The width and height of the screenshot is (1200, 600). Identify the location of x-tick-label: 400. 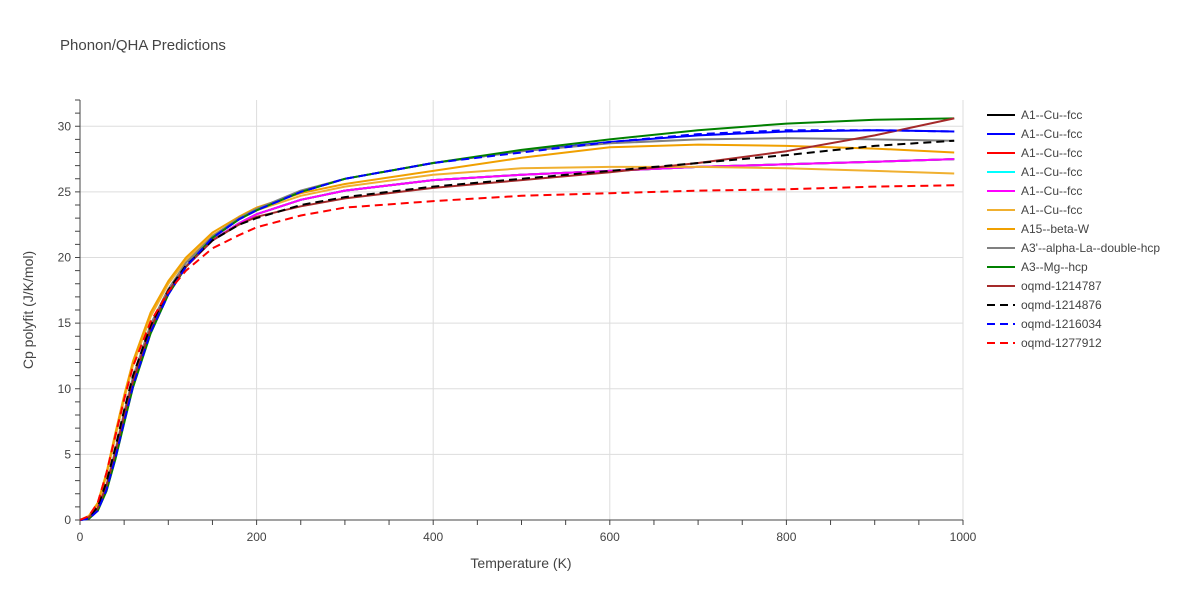
(433, 537).